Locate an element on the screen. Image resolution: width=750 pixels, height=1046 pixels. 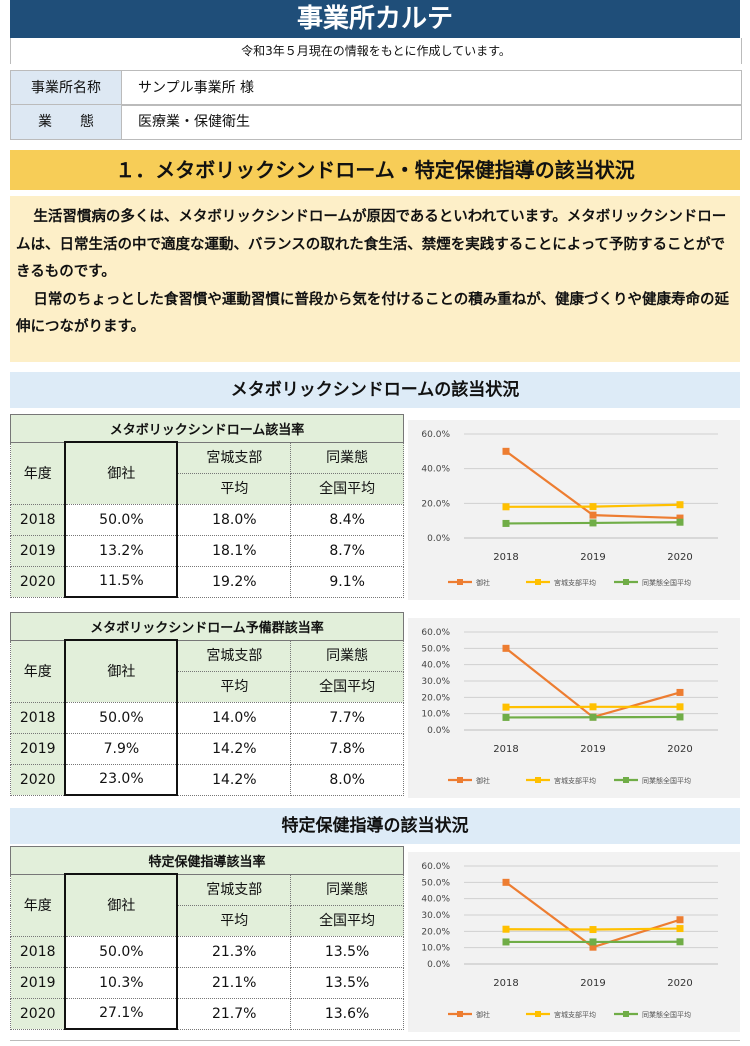
table-title: メタボリックシンドローム該当率 is located at coordinates (207, 428).